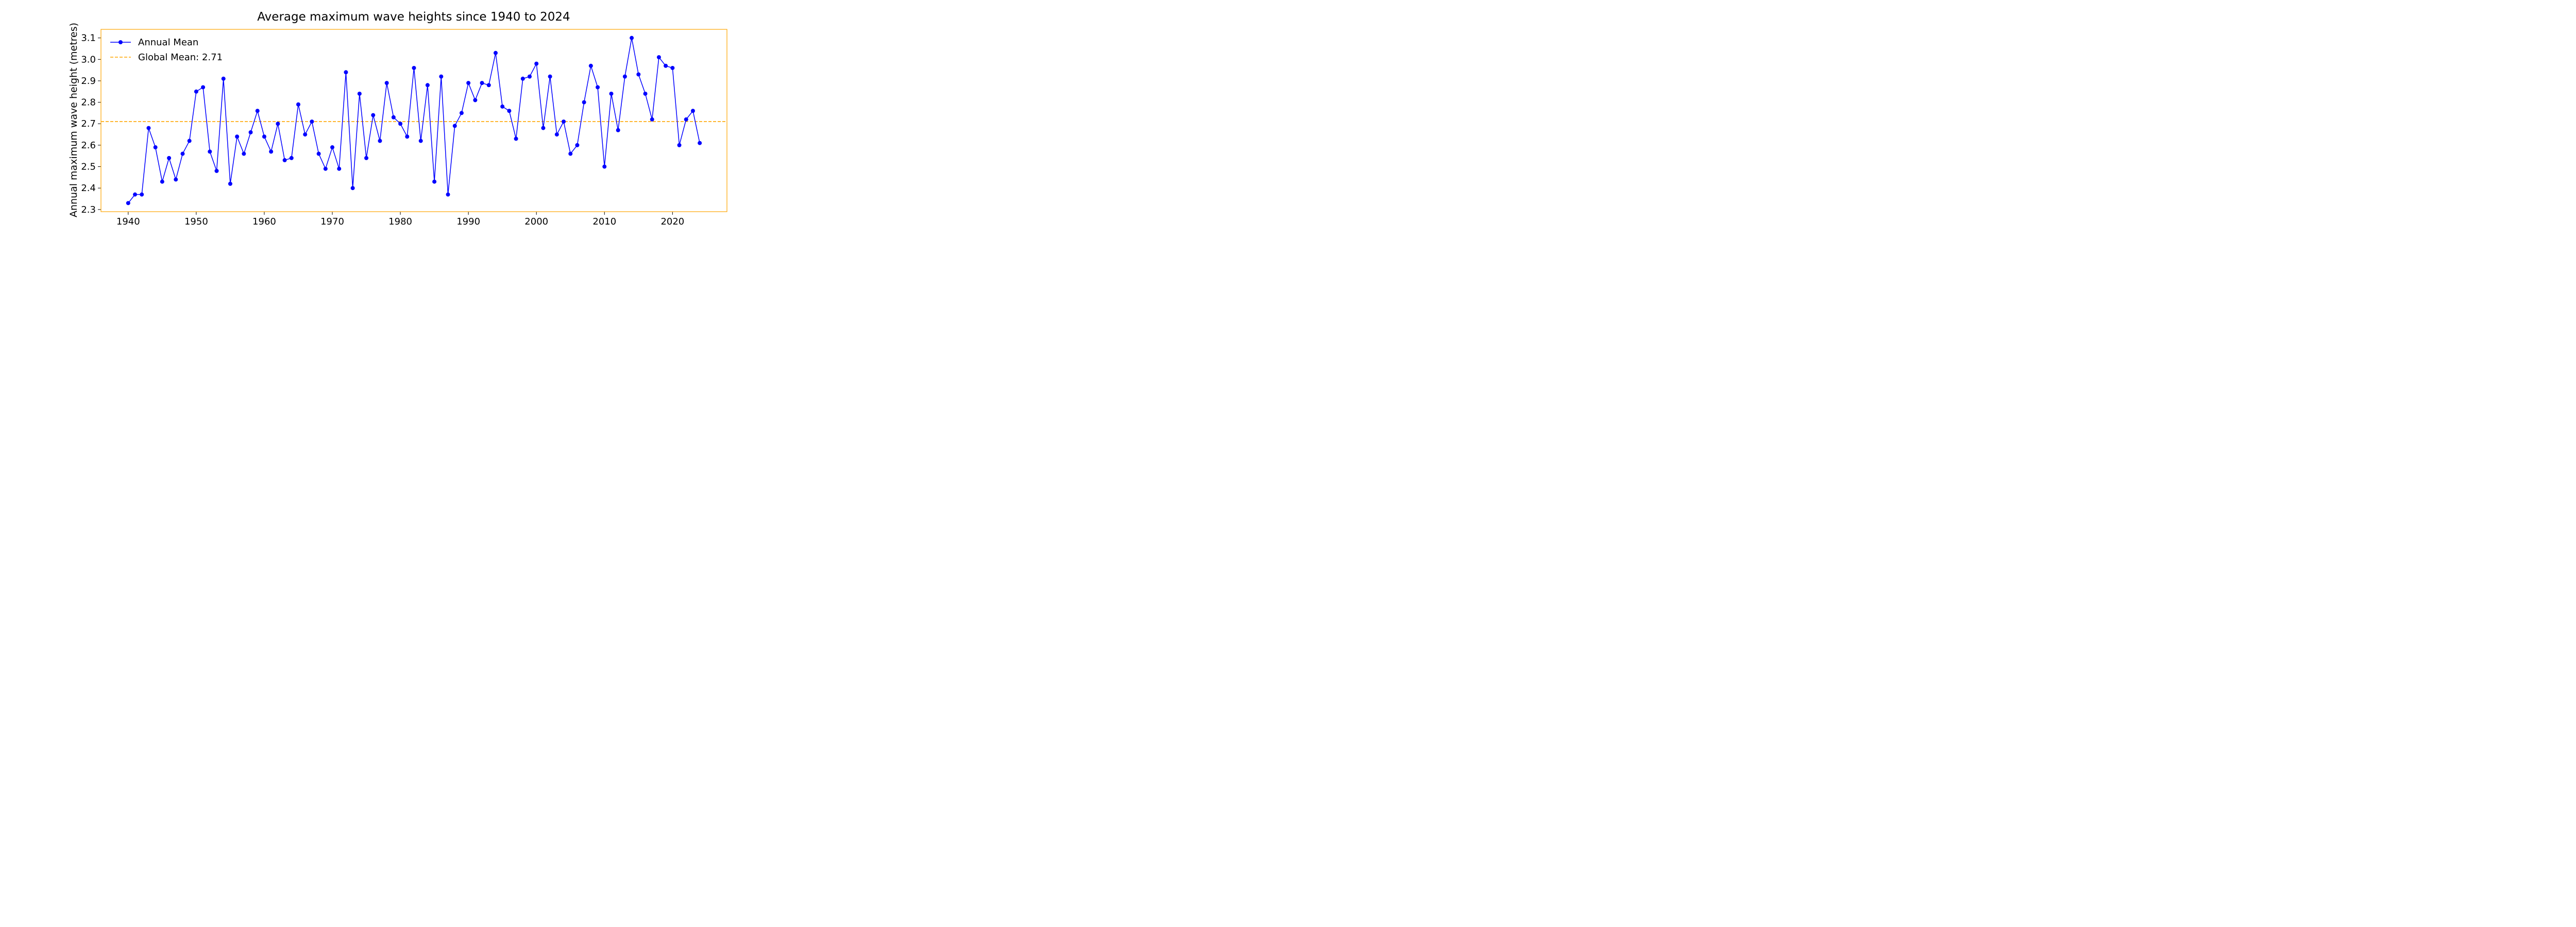 The height and width of the screenshot is (927, 2576). What do you see at coordinates (88, 60) in the screenshot?
I see `y-tick-label: 3.0` at bounding box center [88, 60].